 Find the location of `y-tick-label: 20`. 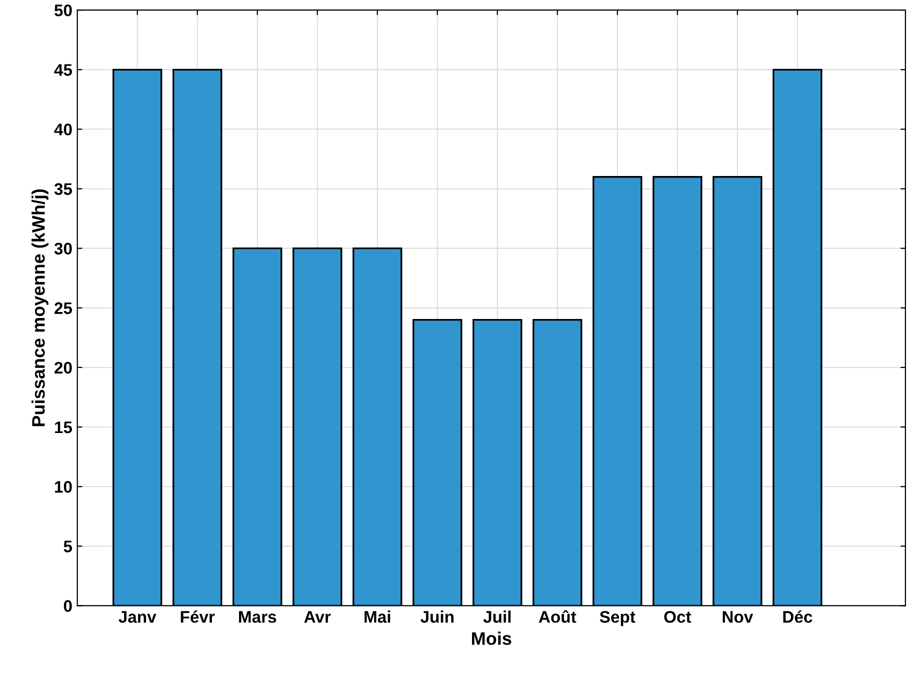

y-tick-label: 20 is located at coordinates (63, 368).